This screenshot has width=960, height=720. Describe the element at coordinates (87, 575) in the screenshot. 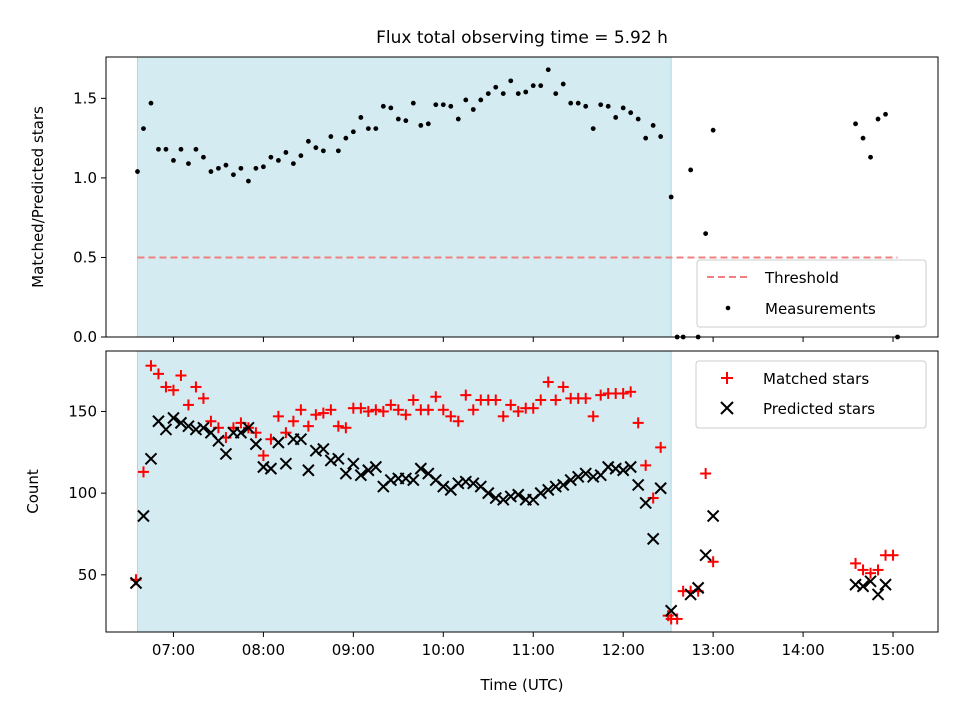

I see `count-ytick-label: 50` at that location.